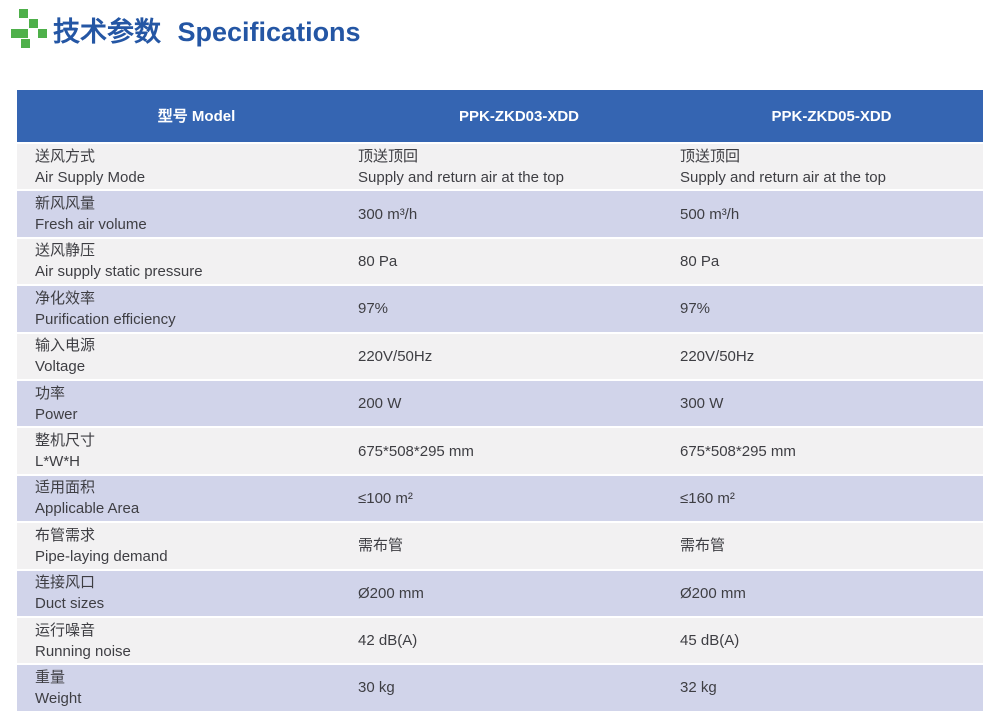 The width and height of the screenshot is (1000, 722). I want to click on pixel-squares-icon, so click(30, 29).